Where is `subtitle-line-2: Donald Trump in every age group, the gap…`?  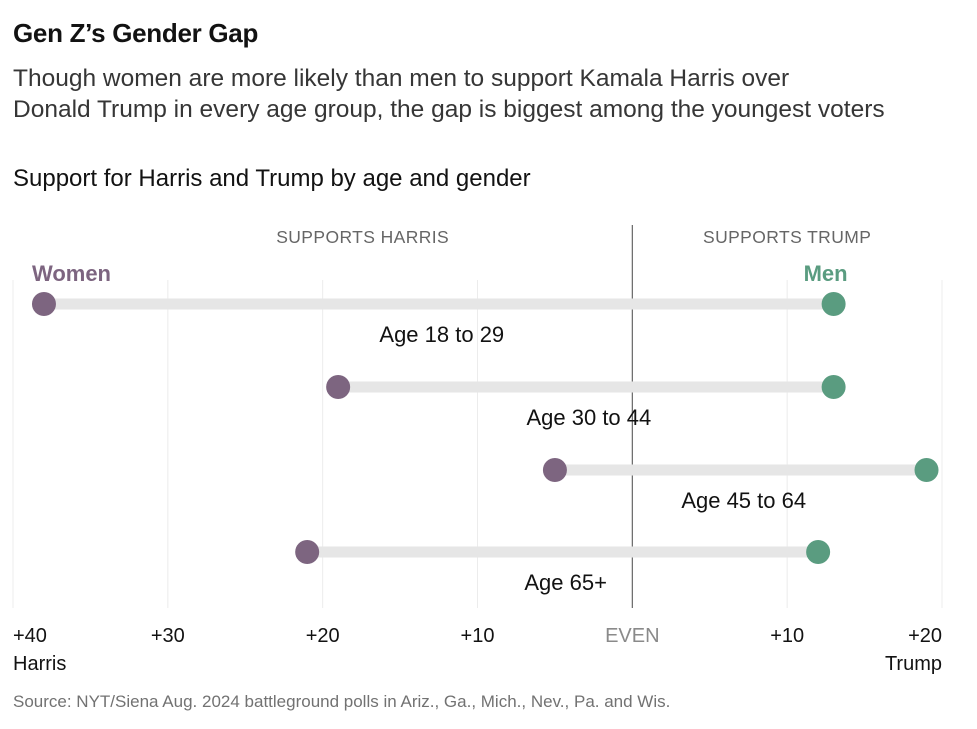
subtitle-line-2: Donald Trump in every age group, the gap… is located at coordinates (449, 109).